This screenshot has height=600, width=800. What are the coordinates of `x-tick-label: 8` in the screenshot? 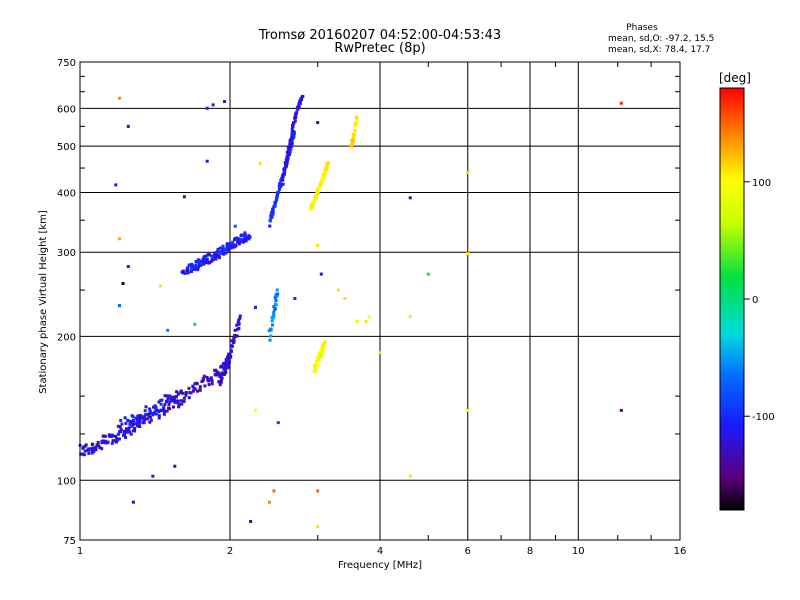 It's located at (530, 551).